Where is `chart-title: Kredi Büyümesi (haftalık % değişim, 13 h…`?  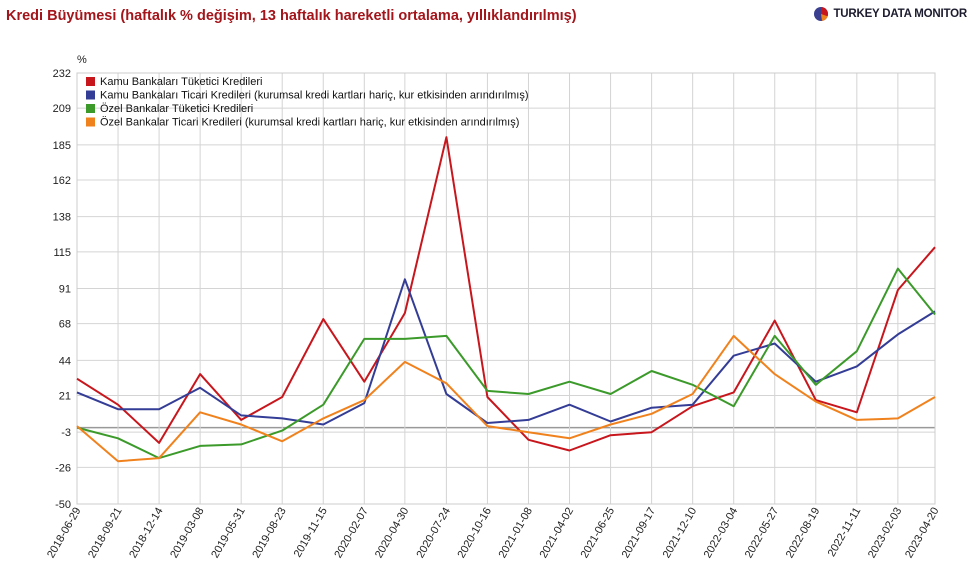 chart-title: Kredi Büyümesi (haftalık % değişim, 13 h… is located at coordinates (291, 16).